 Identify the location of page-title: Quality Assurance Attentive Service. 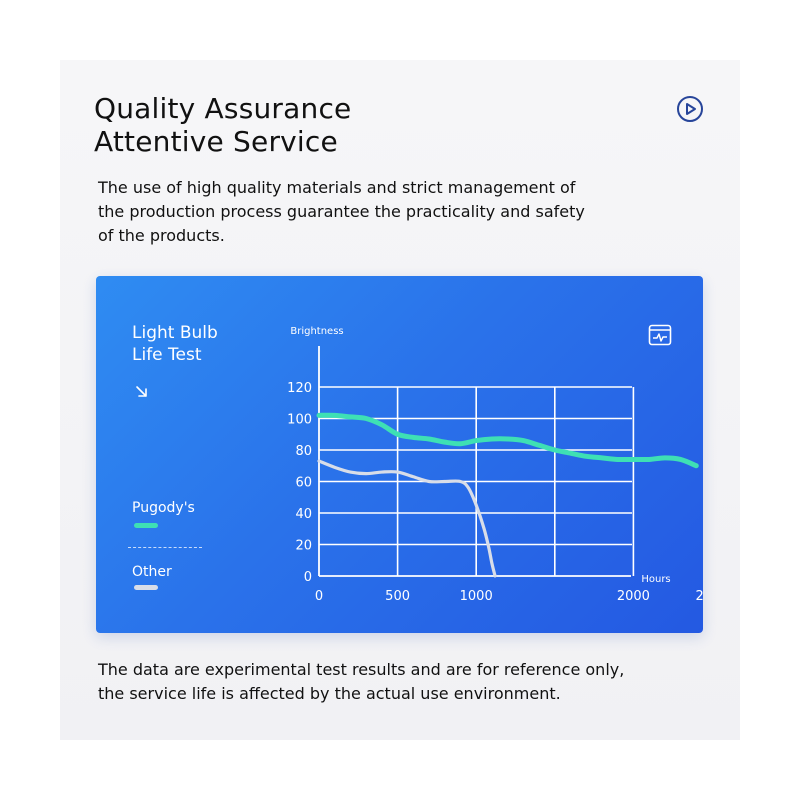
(222, 125).